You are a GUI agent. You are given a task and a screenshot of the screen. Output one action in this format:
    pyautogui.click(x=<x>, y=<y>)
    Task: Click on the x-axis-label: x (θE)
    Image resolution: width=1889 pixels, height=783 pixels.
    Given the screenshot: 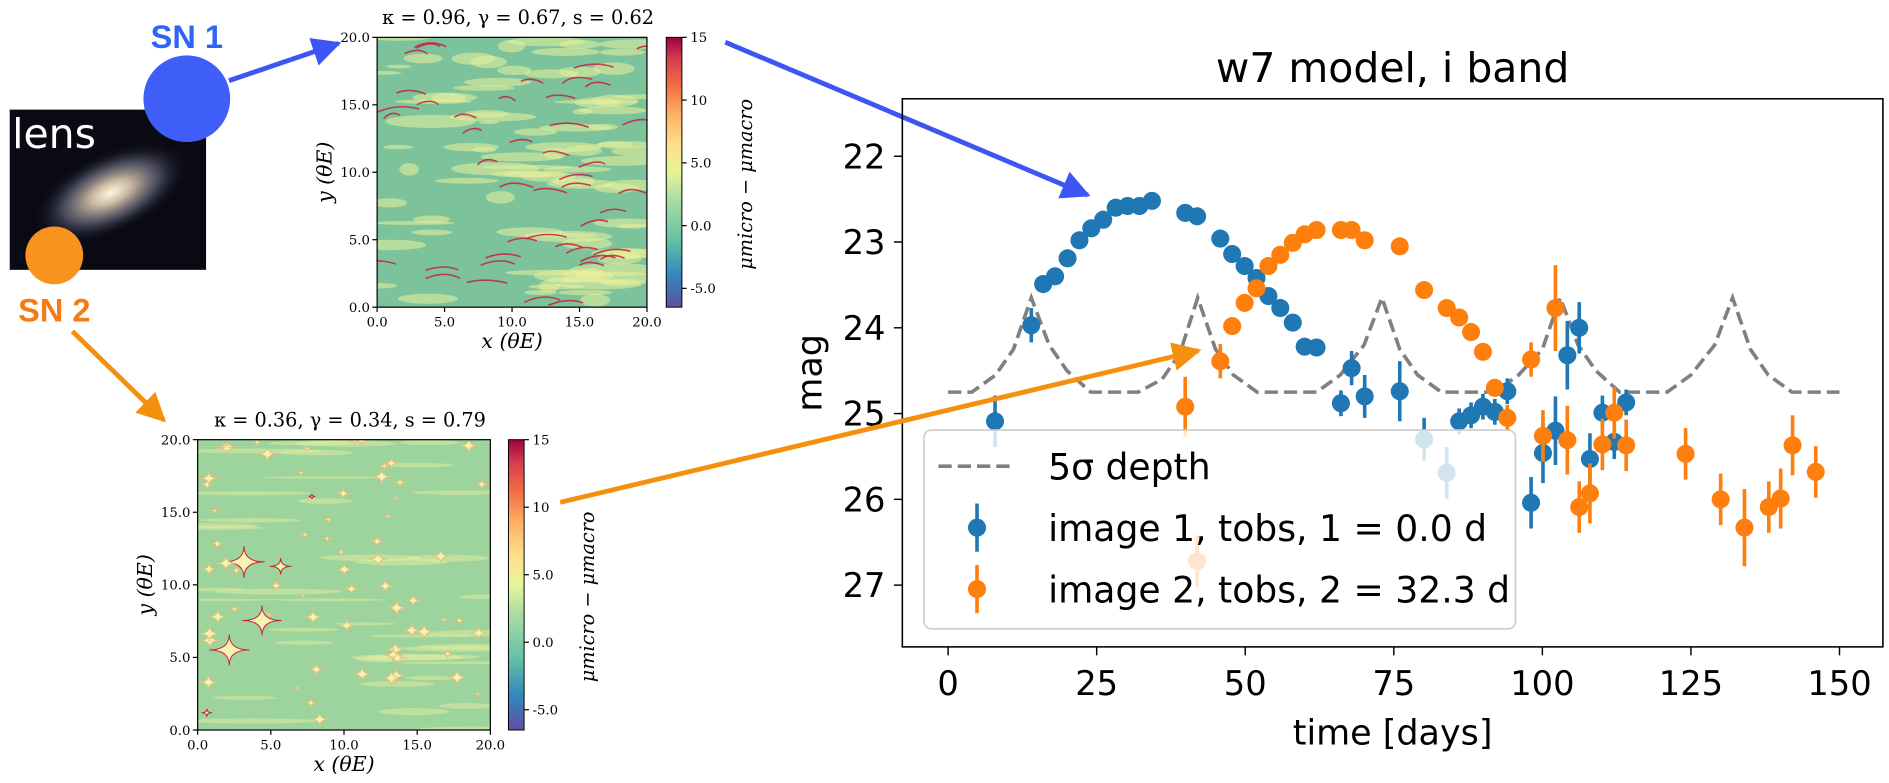 What is the action you would take?
    pyautogui.click(x=343, y=764)
    